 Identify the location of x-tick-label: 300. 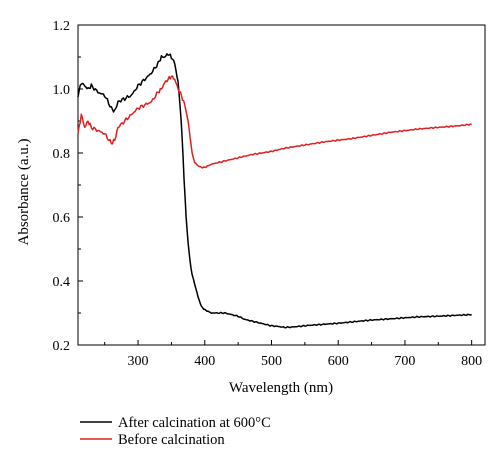
(138, 361).